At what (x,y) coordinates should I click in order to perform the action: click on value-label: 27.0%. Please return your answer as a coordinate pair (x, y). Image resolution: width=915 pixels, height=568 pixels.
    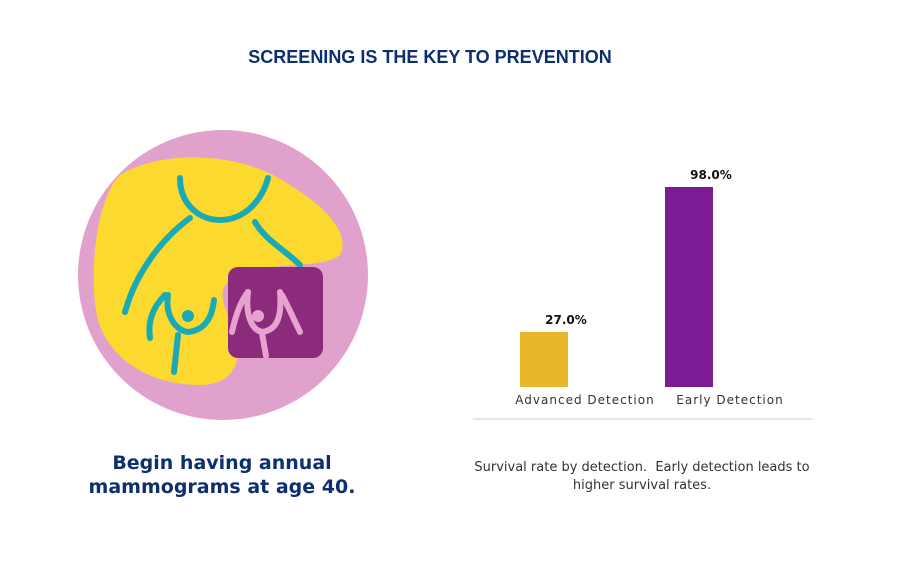
    Looking at the image, I should click on (566, 320).